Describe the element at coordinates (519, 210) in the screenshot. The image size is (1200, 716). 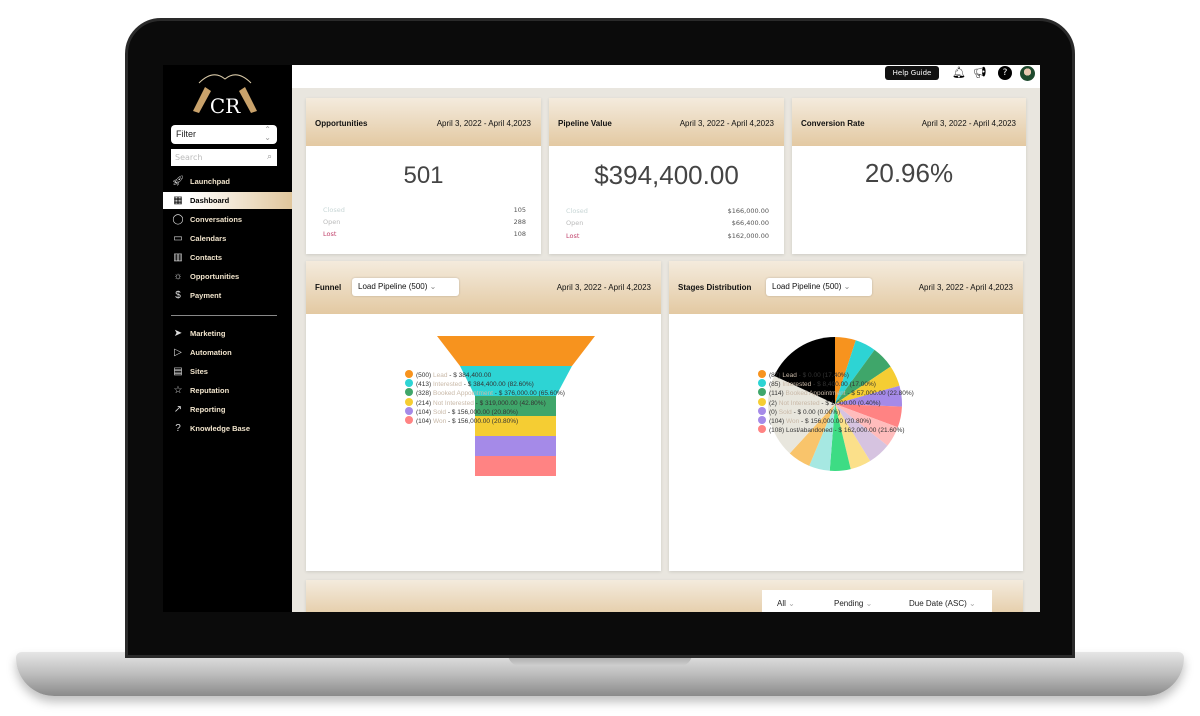
I see `stat-value: 105` at that location.